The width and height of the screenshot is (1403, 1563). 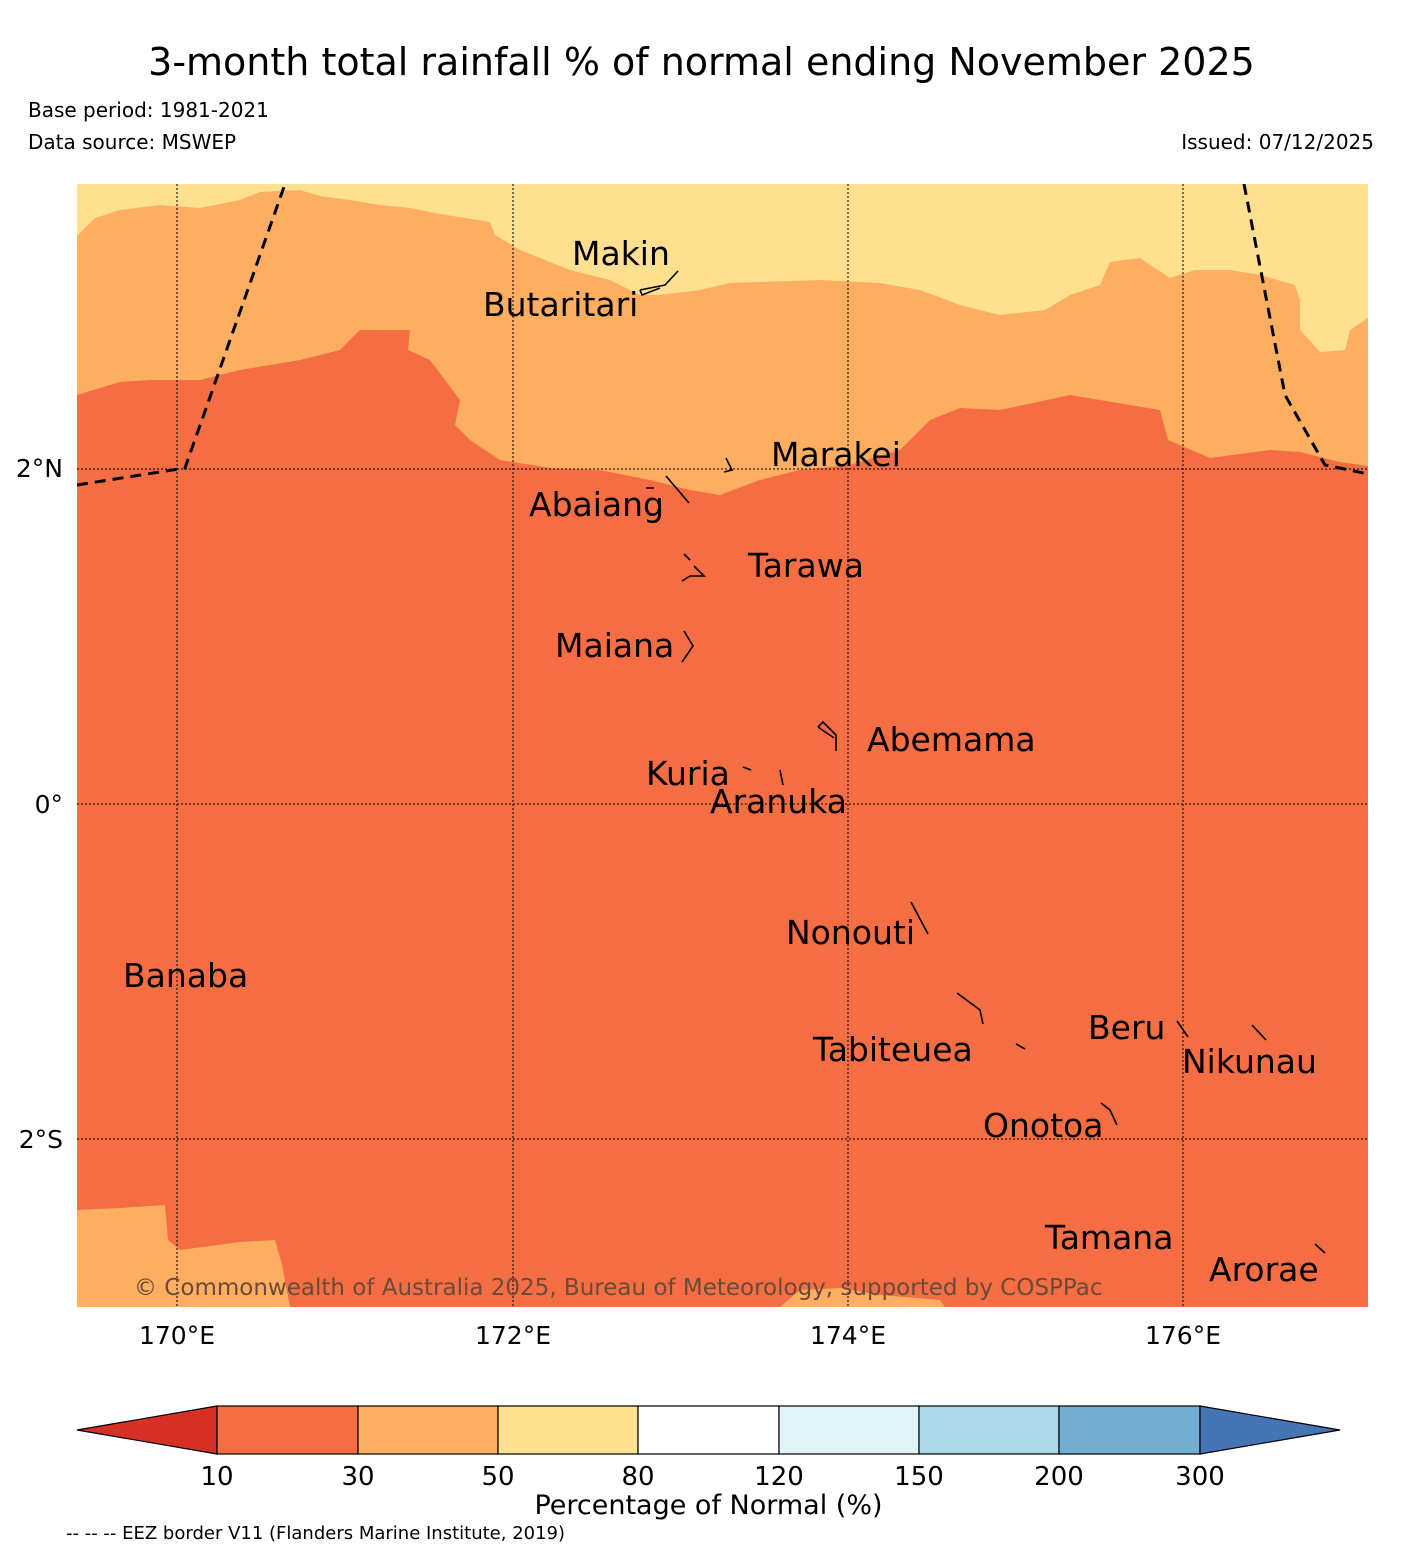 I want to click on lon-label-170: 170°E, so click(x=177, y=1335).